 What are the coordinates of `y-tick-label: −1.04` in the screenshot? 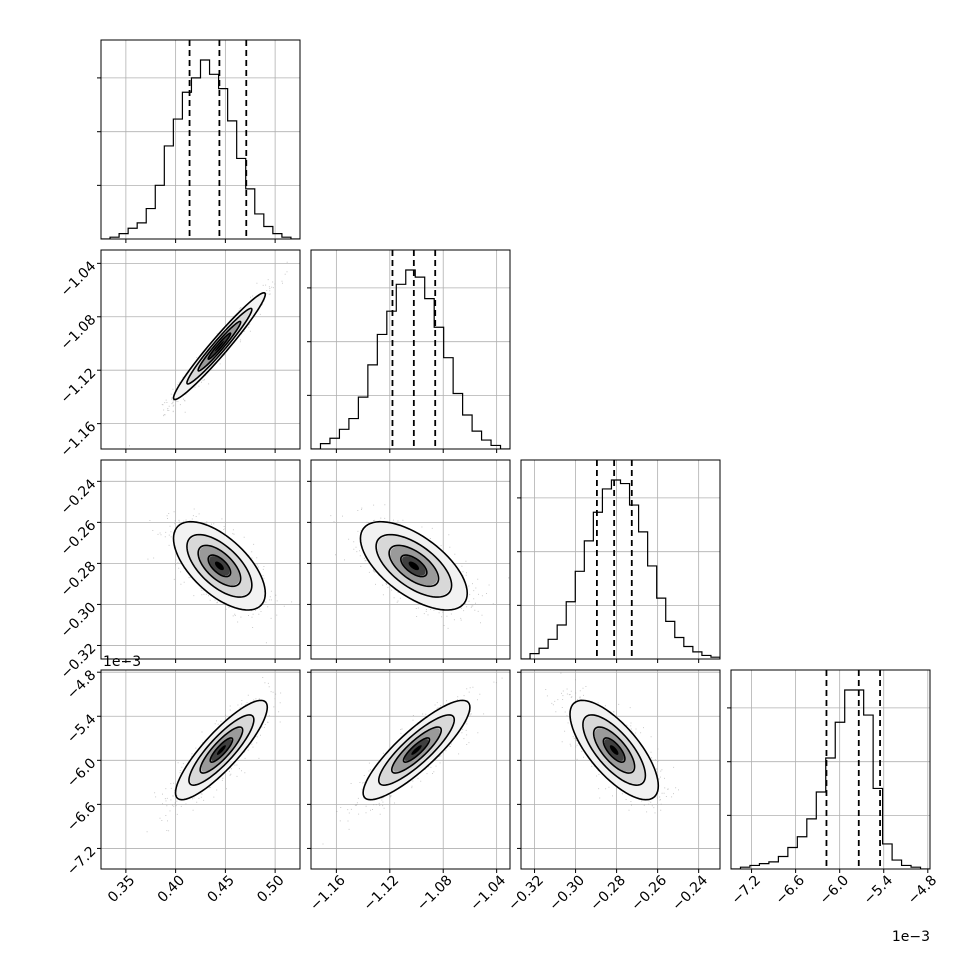 It's located at (79, 279).